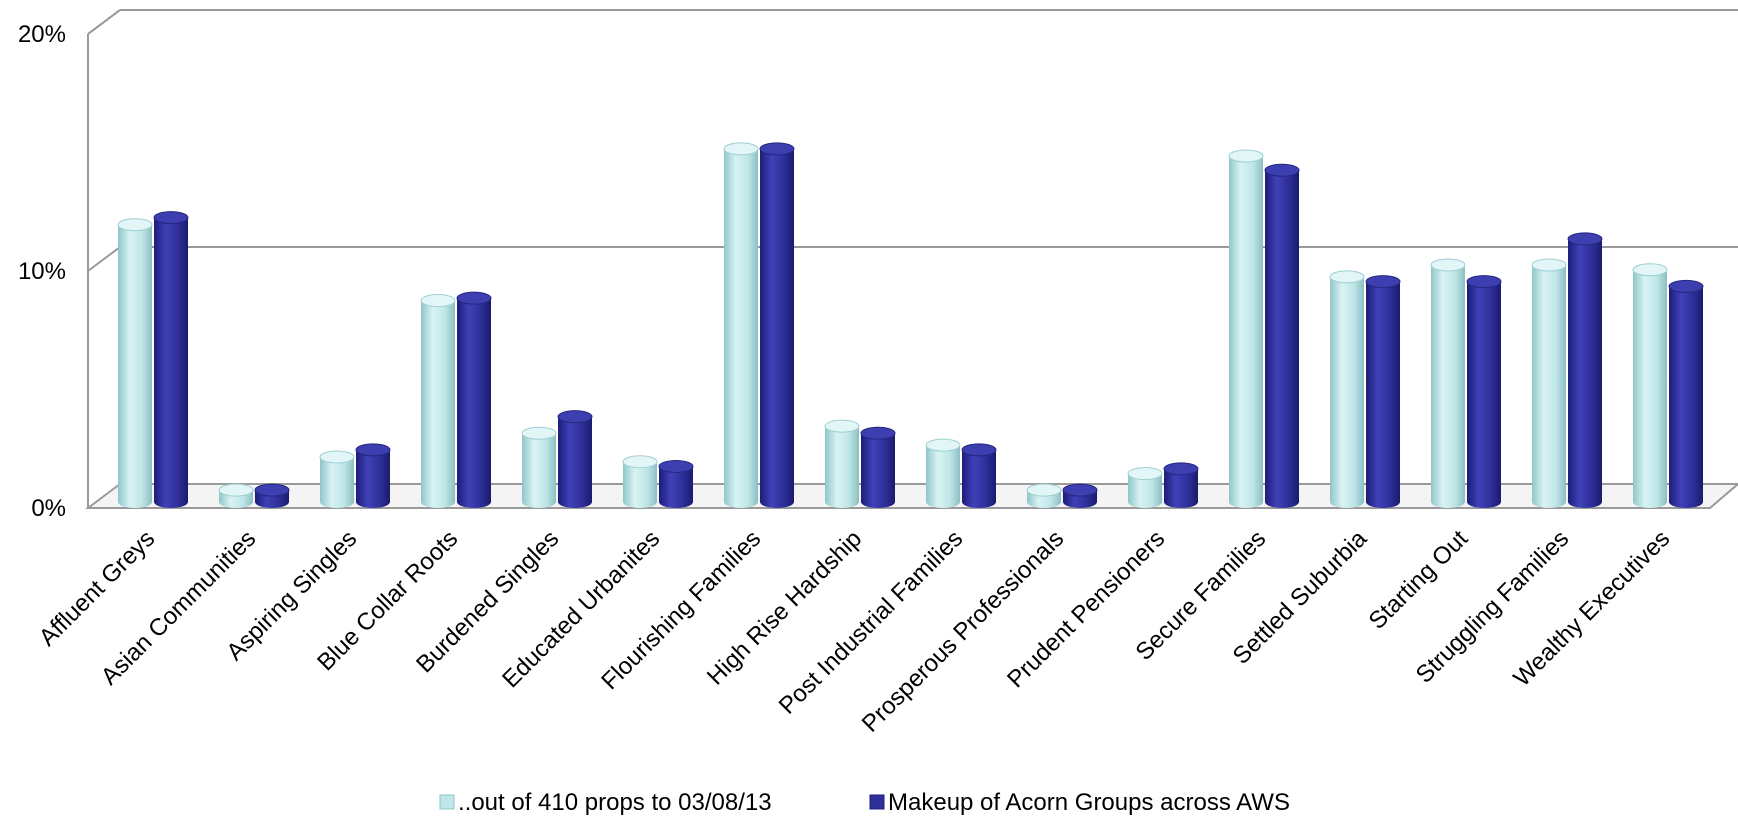 The image size is (1738, 826). Describe the element at coordinates (615, 802) in the screenshot. I see `legend-label: ..out of 410 props to 03/08/13` at that location.